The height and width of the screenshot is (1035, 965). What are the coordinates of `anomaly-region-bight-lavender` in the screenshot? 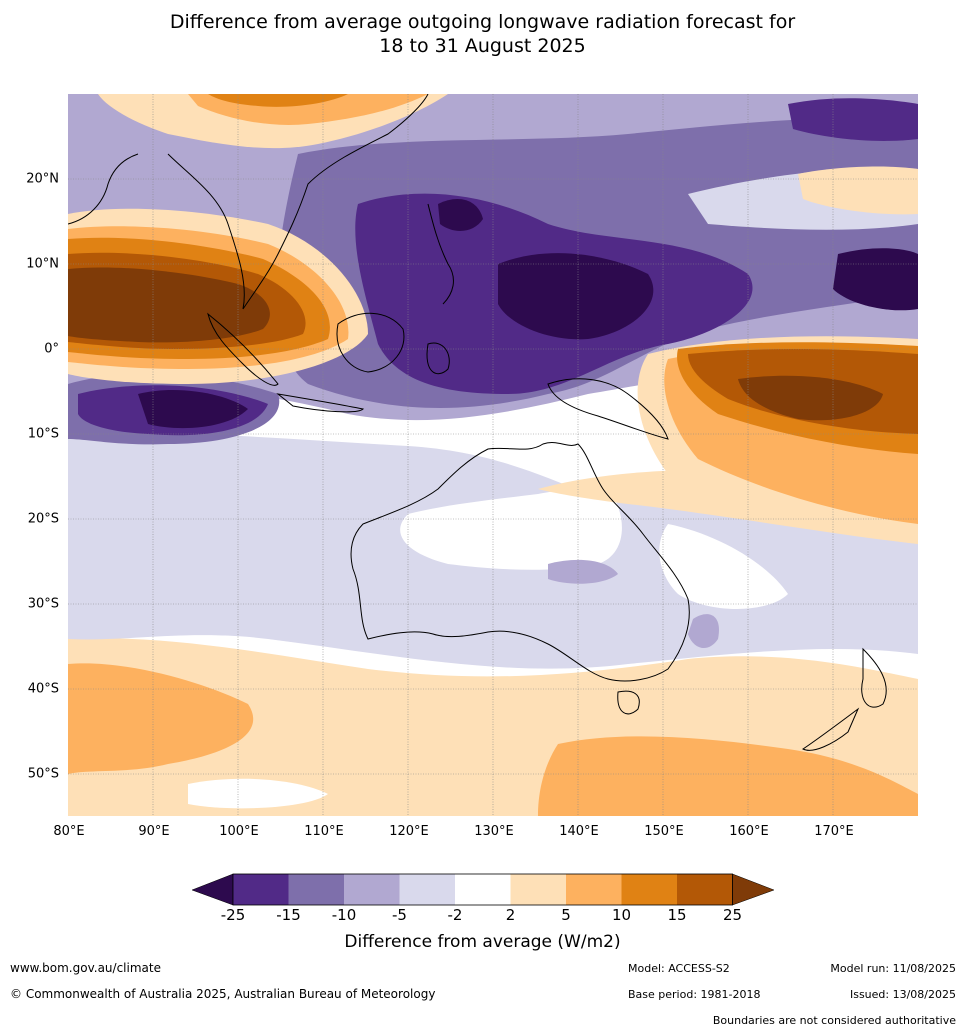 It's located at (583, 571).